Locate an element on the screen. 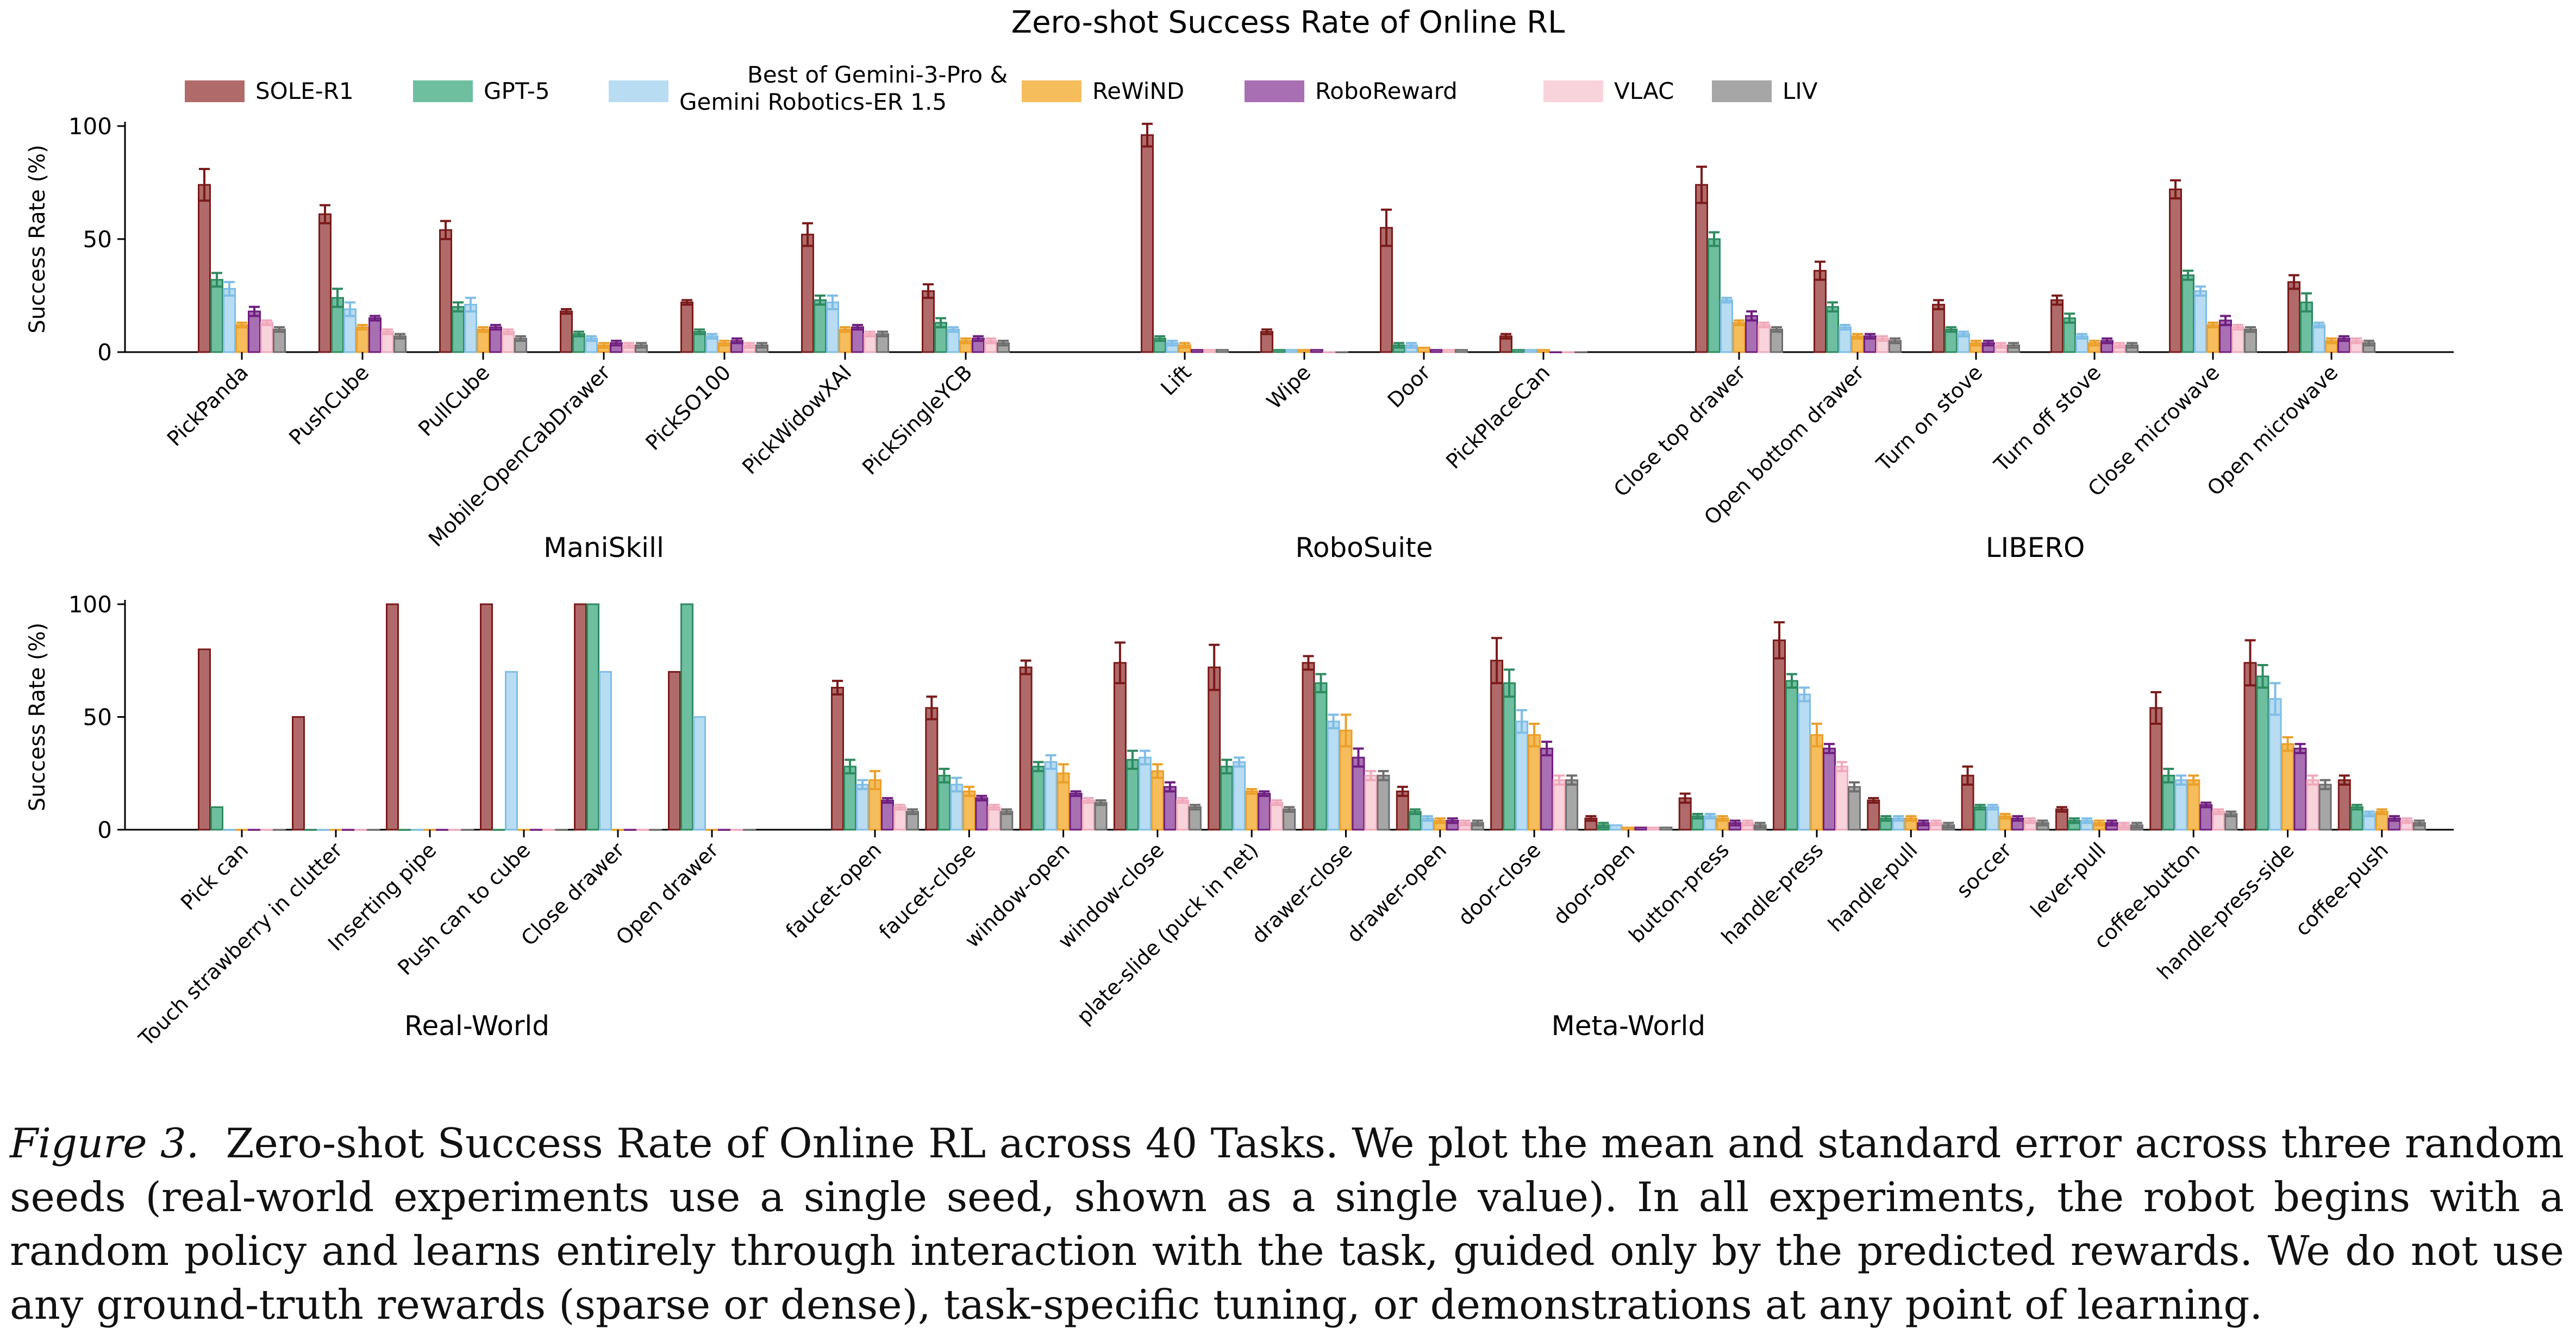 This screenshot has height=1341, width=2576. x-tick-label-pickwidowxai: PickWidowXAI is located at coordinates (797, 419).